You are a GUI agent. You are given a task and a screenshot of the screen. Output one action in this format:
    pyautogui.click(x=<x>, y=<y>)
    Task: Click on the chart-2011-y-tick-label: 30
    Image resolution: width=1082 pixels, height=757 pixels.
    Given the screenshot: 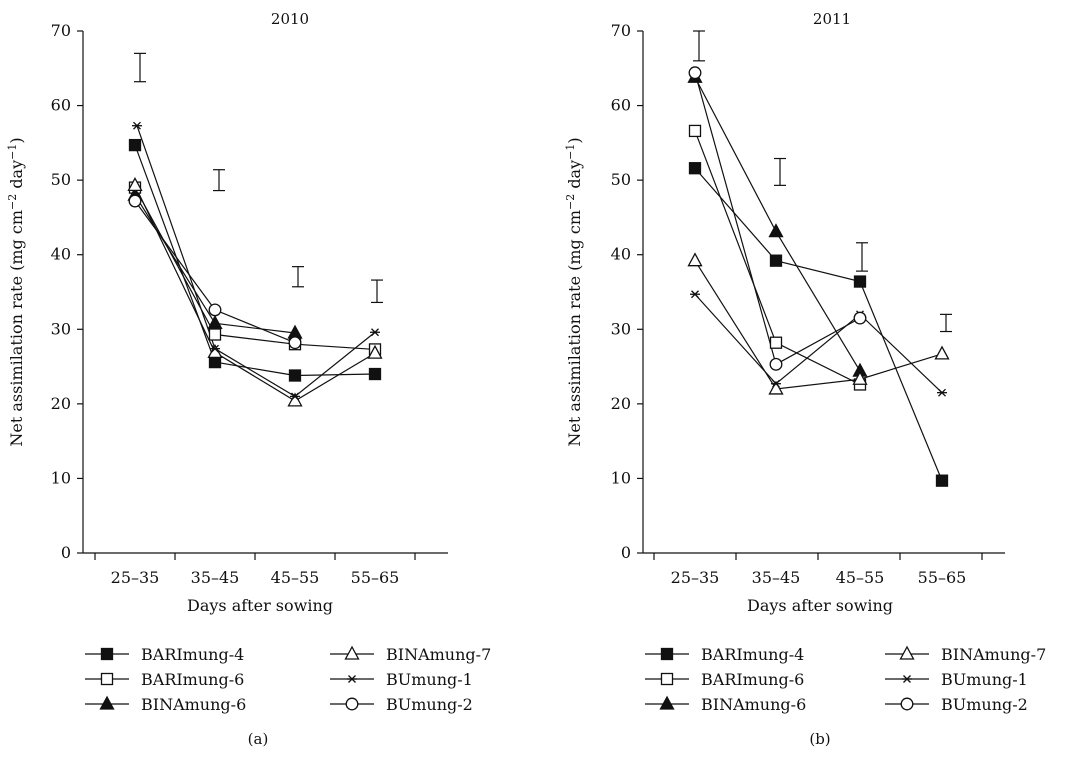 What is the action you would take?
    pyautogui.click(x=621, y=328)
    